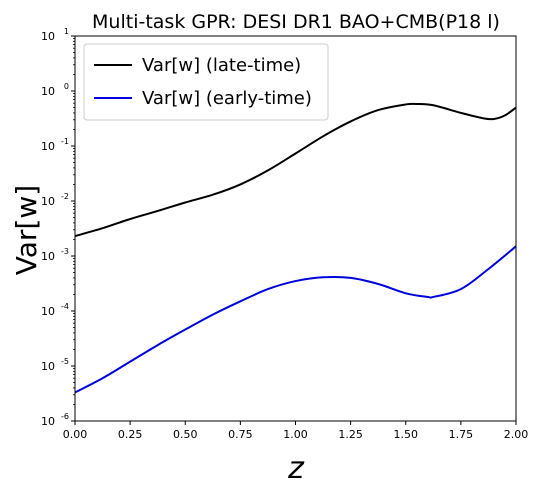 The image size is (539, 497). I want to click on y-tick-label: 10 -3, so click(55, 255).